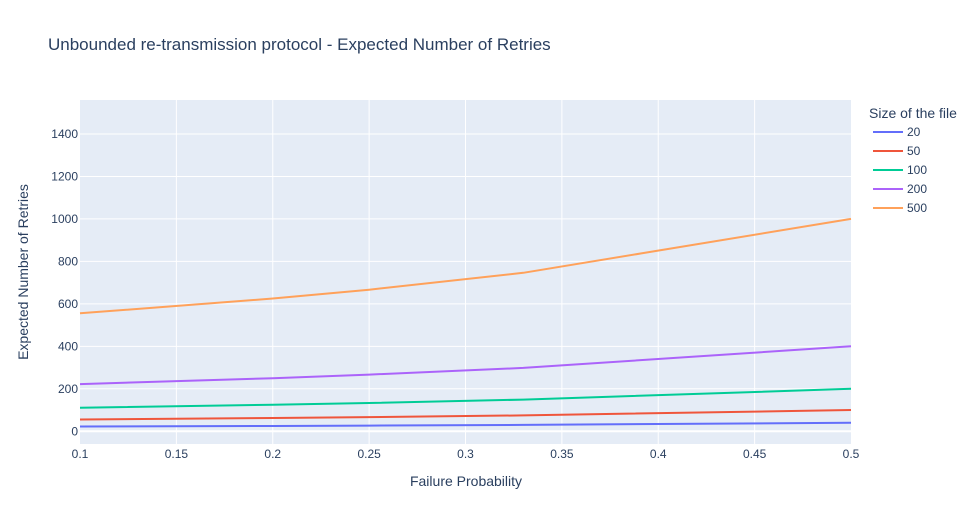 The height and width of the screenshot is (525, 974). Describe the element at coordinates (917, 189) in the screenshot. I see `legend-label-200: 200` at that location.